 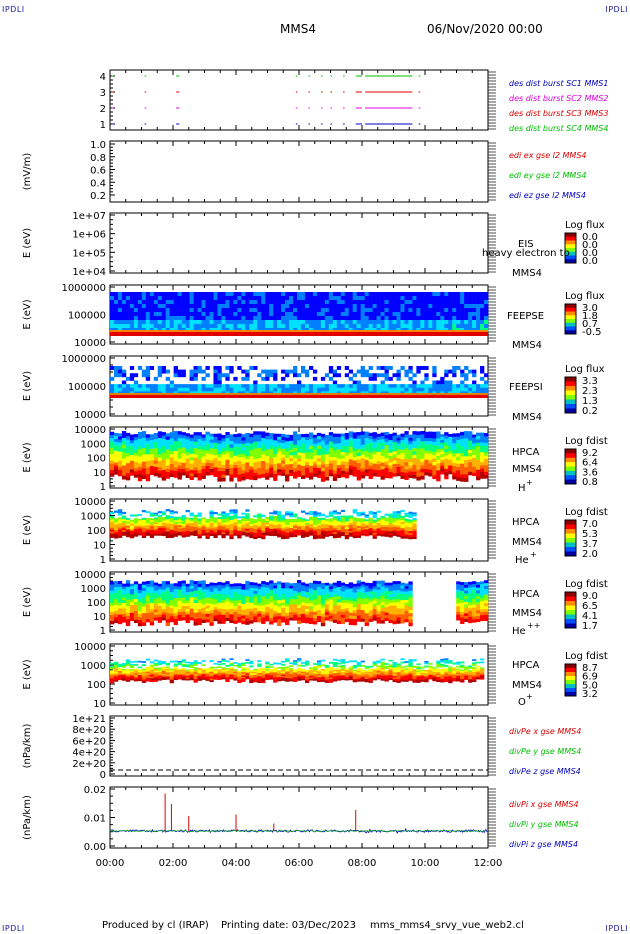 What do you see at coordinates (93, 517) in the screenshot?
I see `y-tick-label: 1000` at bounding box center [93, 517].